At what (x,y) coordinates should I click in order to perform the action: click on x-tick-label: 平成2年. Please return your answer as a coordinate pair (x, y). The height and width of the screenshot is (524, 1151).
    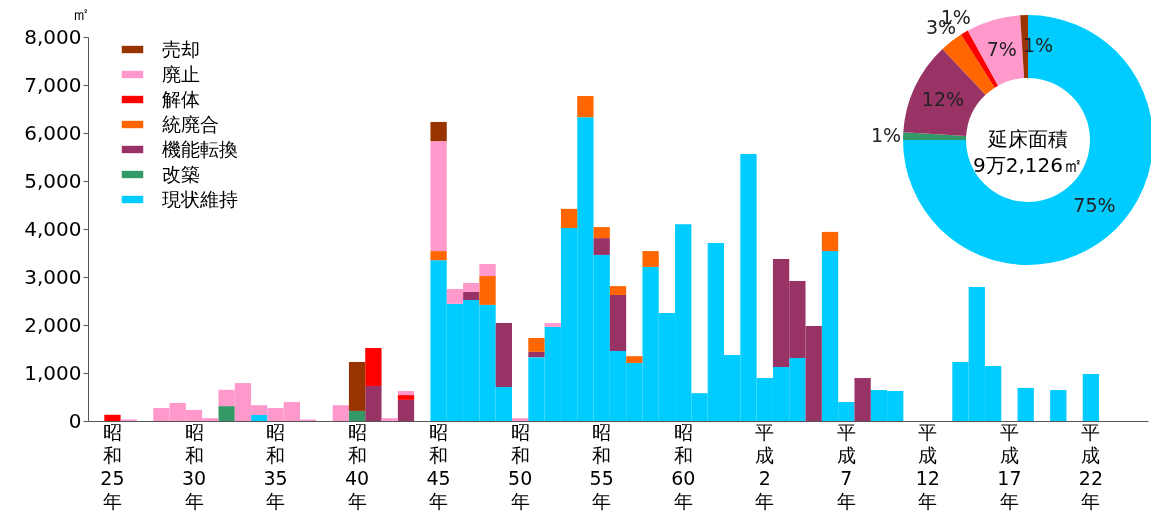
    Looking at the image, I should click on (765, 466).